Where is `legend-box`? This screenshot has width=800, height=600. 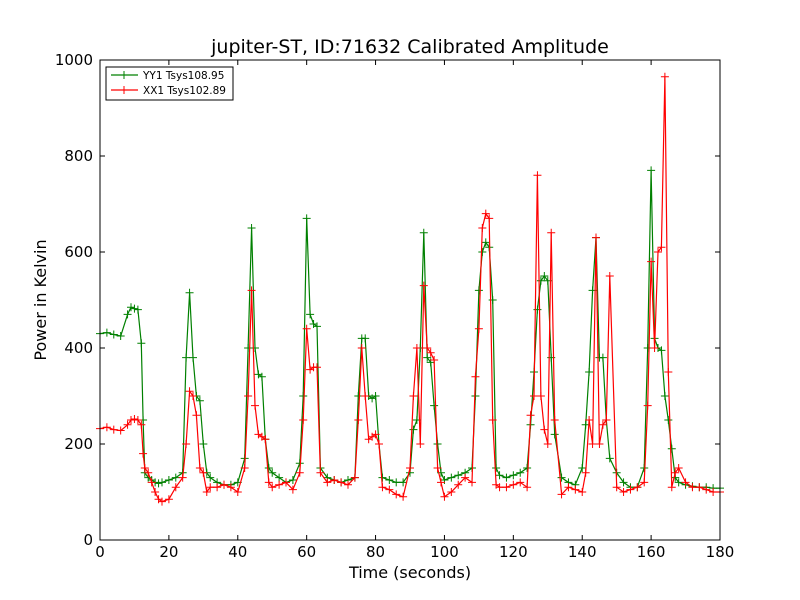 legend-box is located at coordinates (169, 83).